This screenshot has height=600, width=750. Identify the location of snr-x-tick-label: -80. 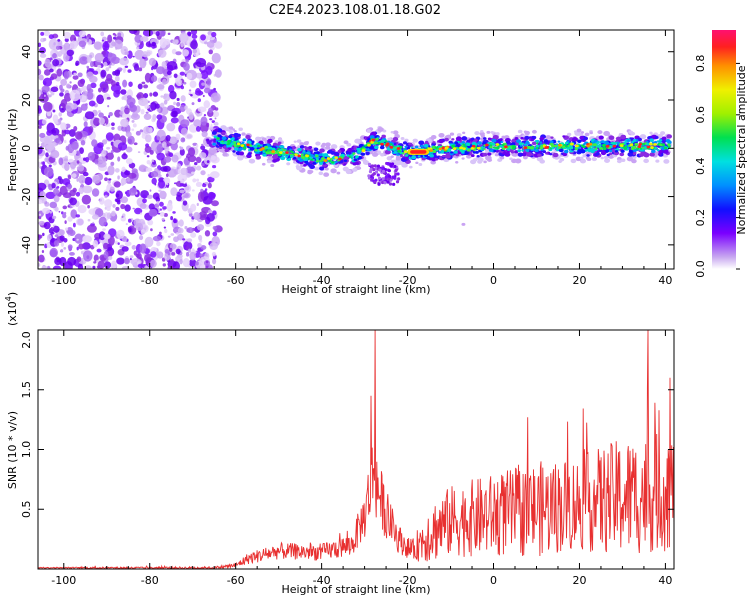
(150, 580).